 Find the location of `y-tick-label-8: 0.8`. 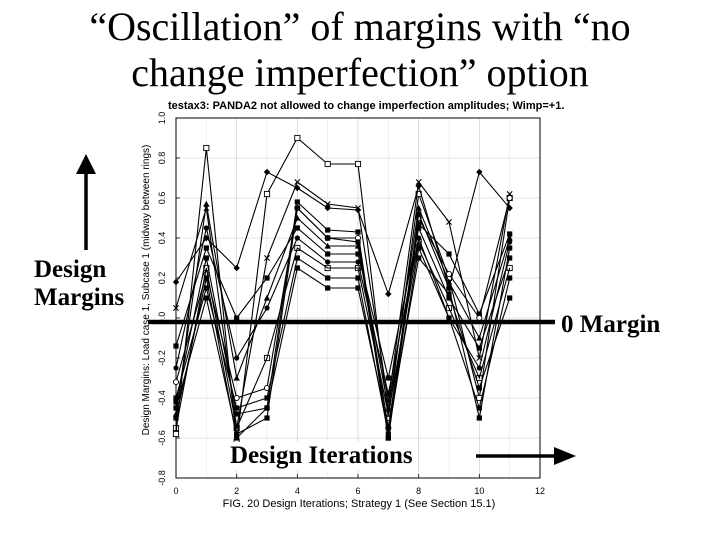

y-tick-label-8: 0.8 is located at coordinates (162, 158).